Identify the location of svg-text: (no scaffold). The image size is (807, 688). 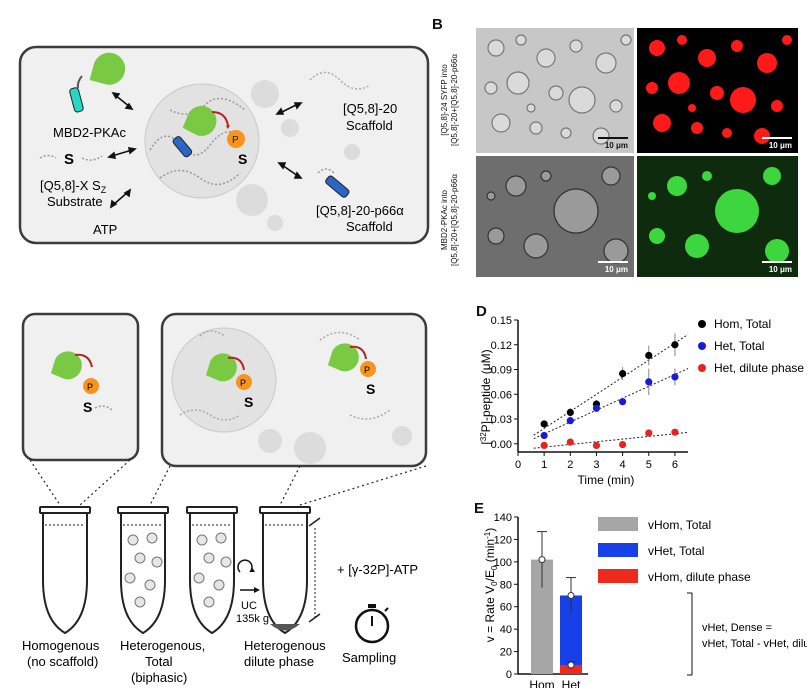
(62, 661).